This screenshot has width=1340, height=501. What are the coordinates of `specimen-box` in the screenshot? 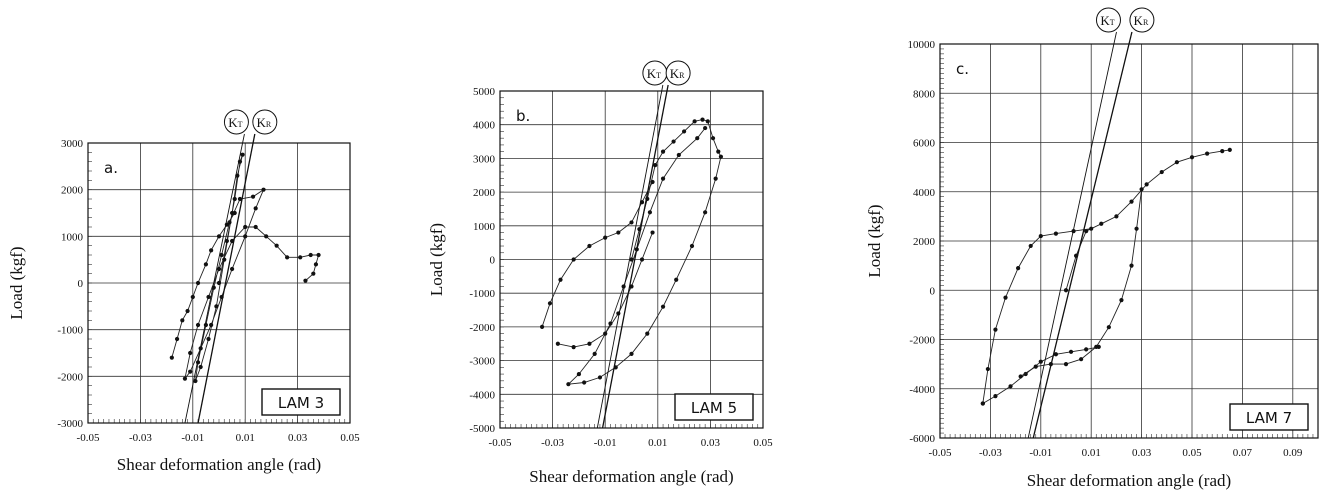 It's located at (301, 402).